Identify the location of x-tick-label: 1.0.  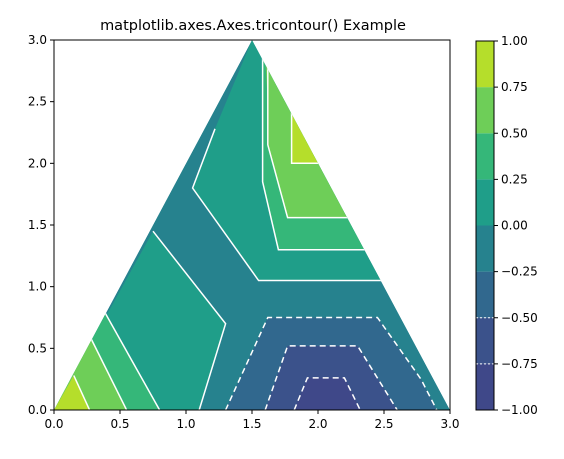
(185, 424).